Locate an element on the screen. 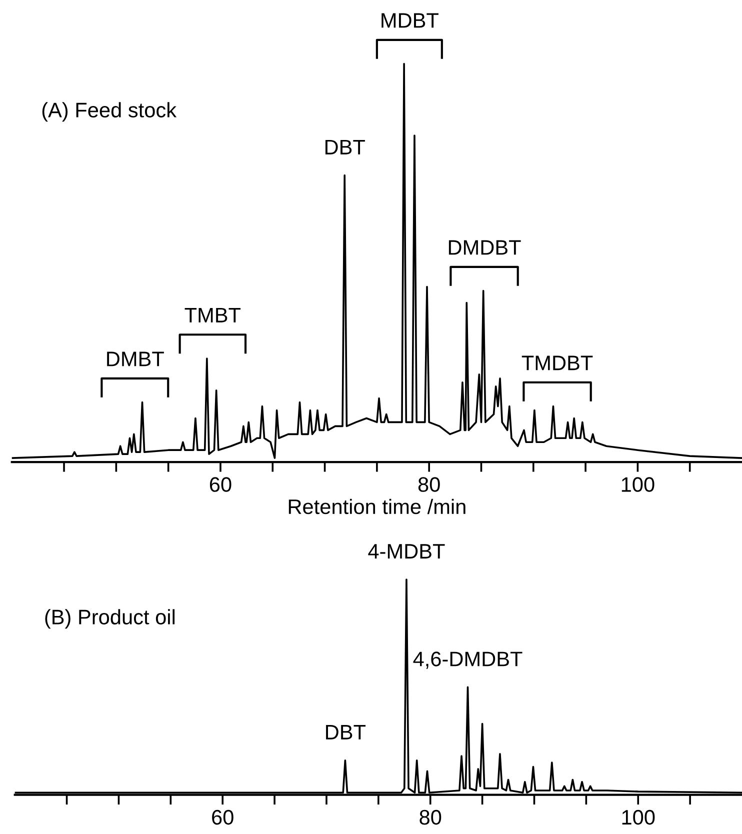 This screenshot has height=834, width=742. x-axis-title: Retention time /min is located at coordinates (377, 506).